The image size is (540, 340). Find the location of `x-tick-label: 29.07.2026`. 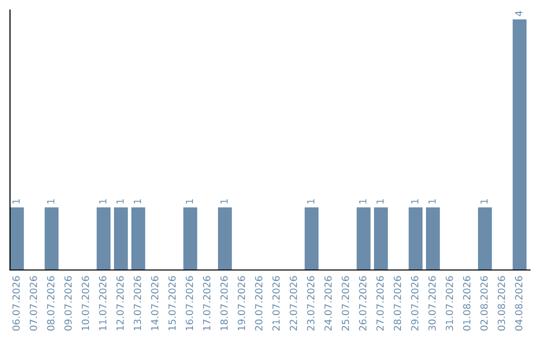

x-tick-label: 29.07.2026 is located at coordinates (414, 303).